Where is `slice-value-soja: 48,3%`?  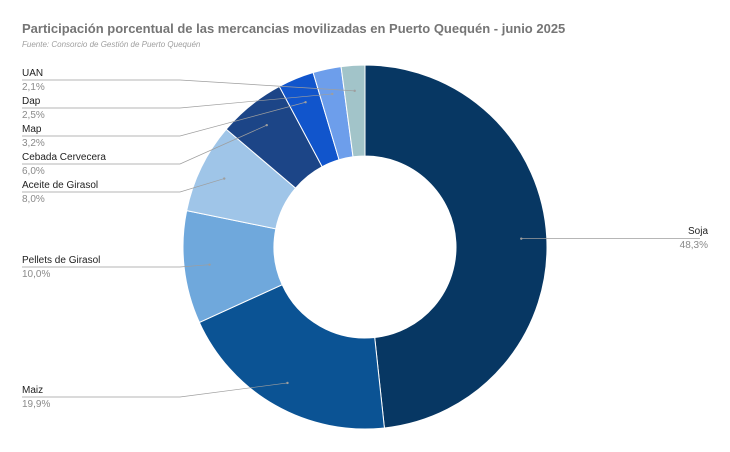
slice-value-soja: 48,3% is located at coordinates (694, 245).